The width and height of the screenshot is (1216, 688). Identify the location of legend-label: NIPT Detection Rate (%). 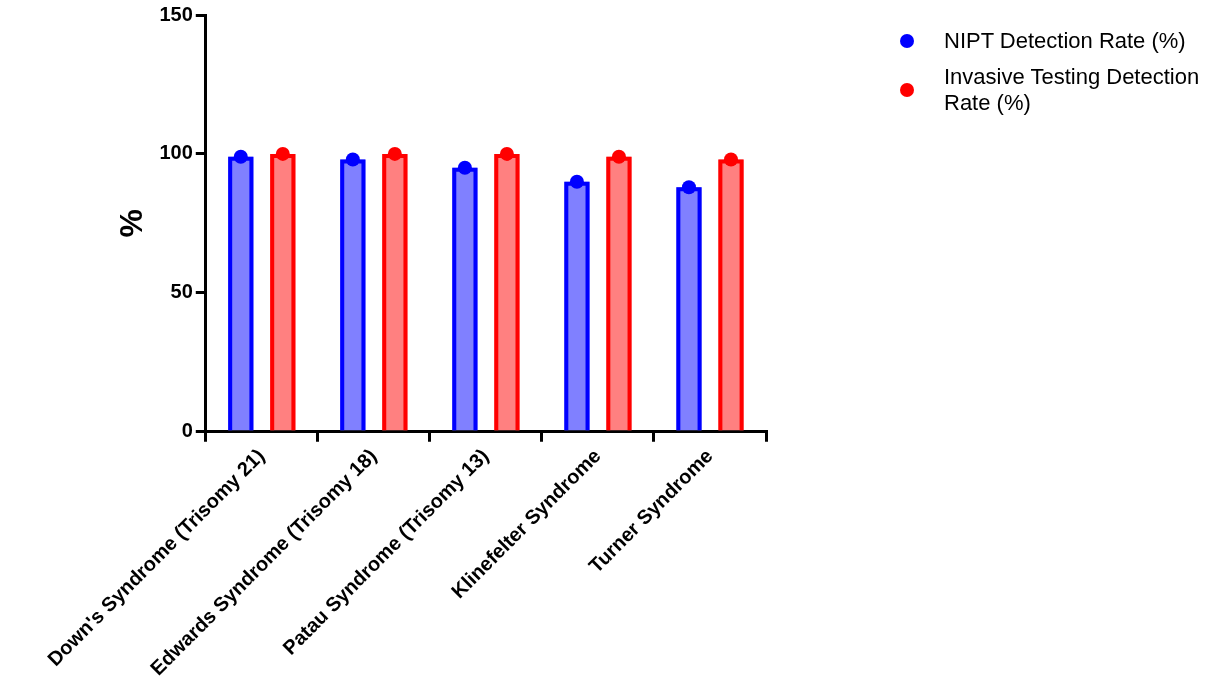
(1065, 41).